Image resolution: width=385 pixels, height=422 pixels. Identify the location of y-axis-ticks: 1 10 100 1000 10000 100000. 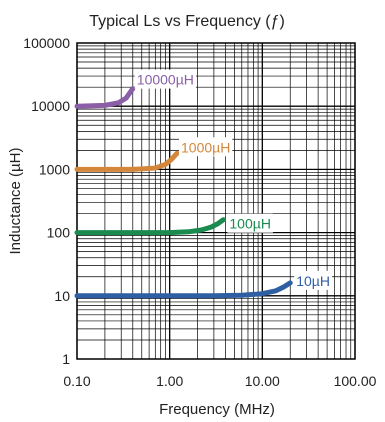
(46, 201).